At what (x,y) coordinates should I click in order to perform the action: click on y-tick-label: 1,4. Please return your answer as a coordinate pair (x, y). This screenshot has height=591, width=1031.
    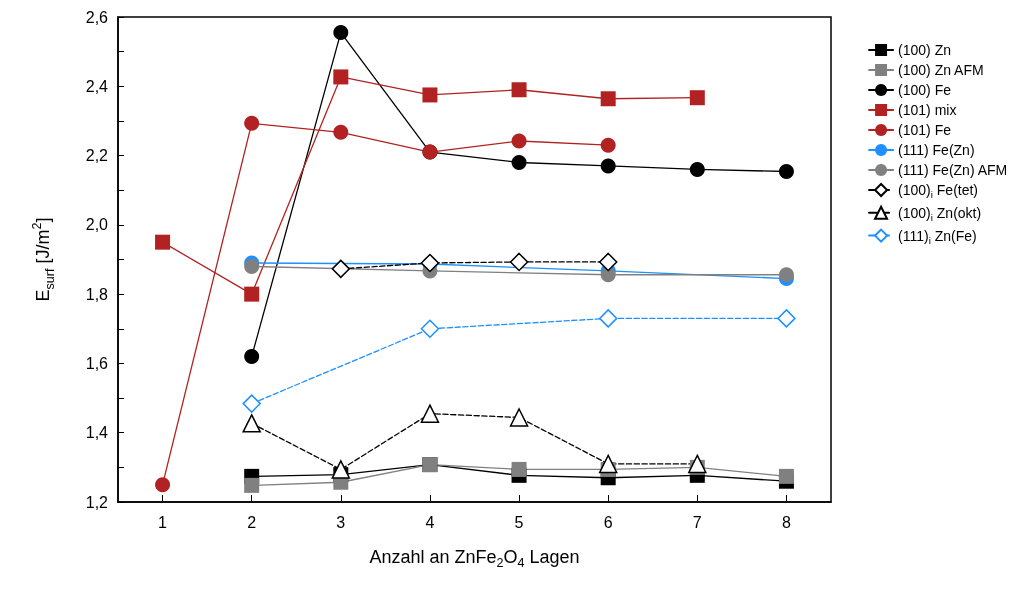
    Looking at the image, I should click on (97, 433).